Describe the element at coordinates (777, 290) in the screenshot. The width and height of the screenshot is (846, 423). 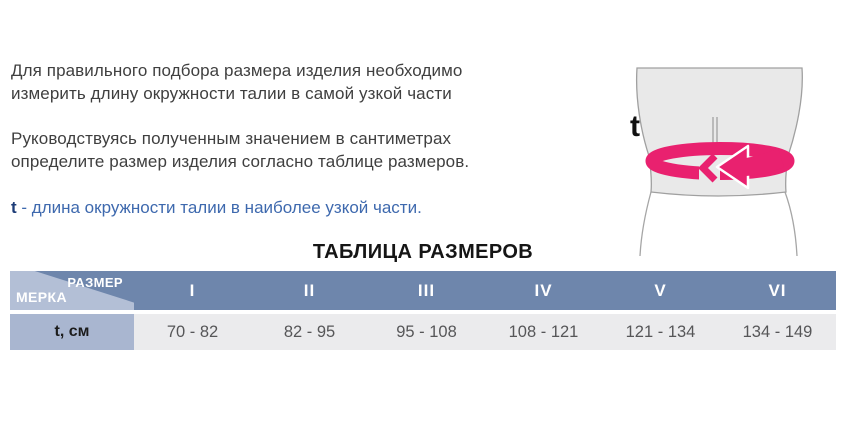
I see `size-header-VI: VI` at that location.